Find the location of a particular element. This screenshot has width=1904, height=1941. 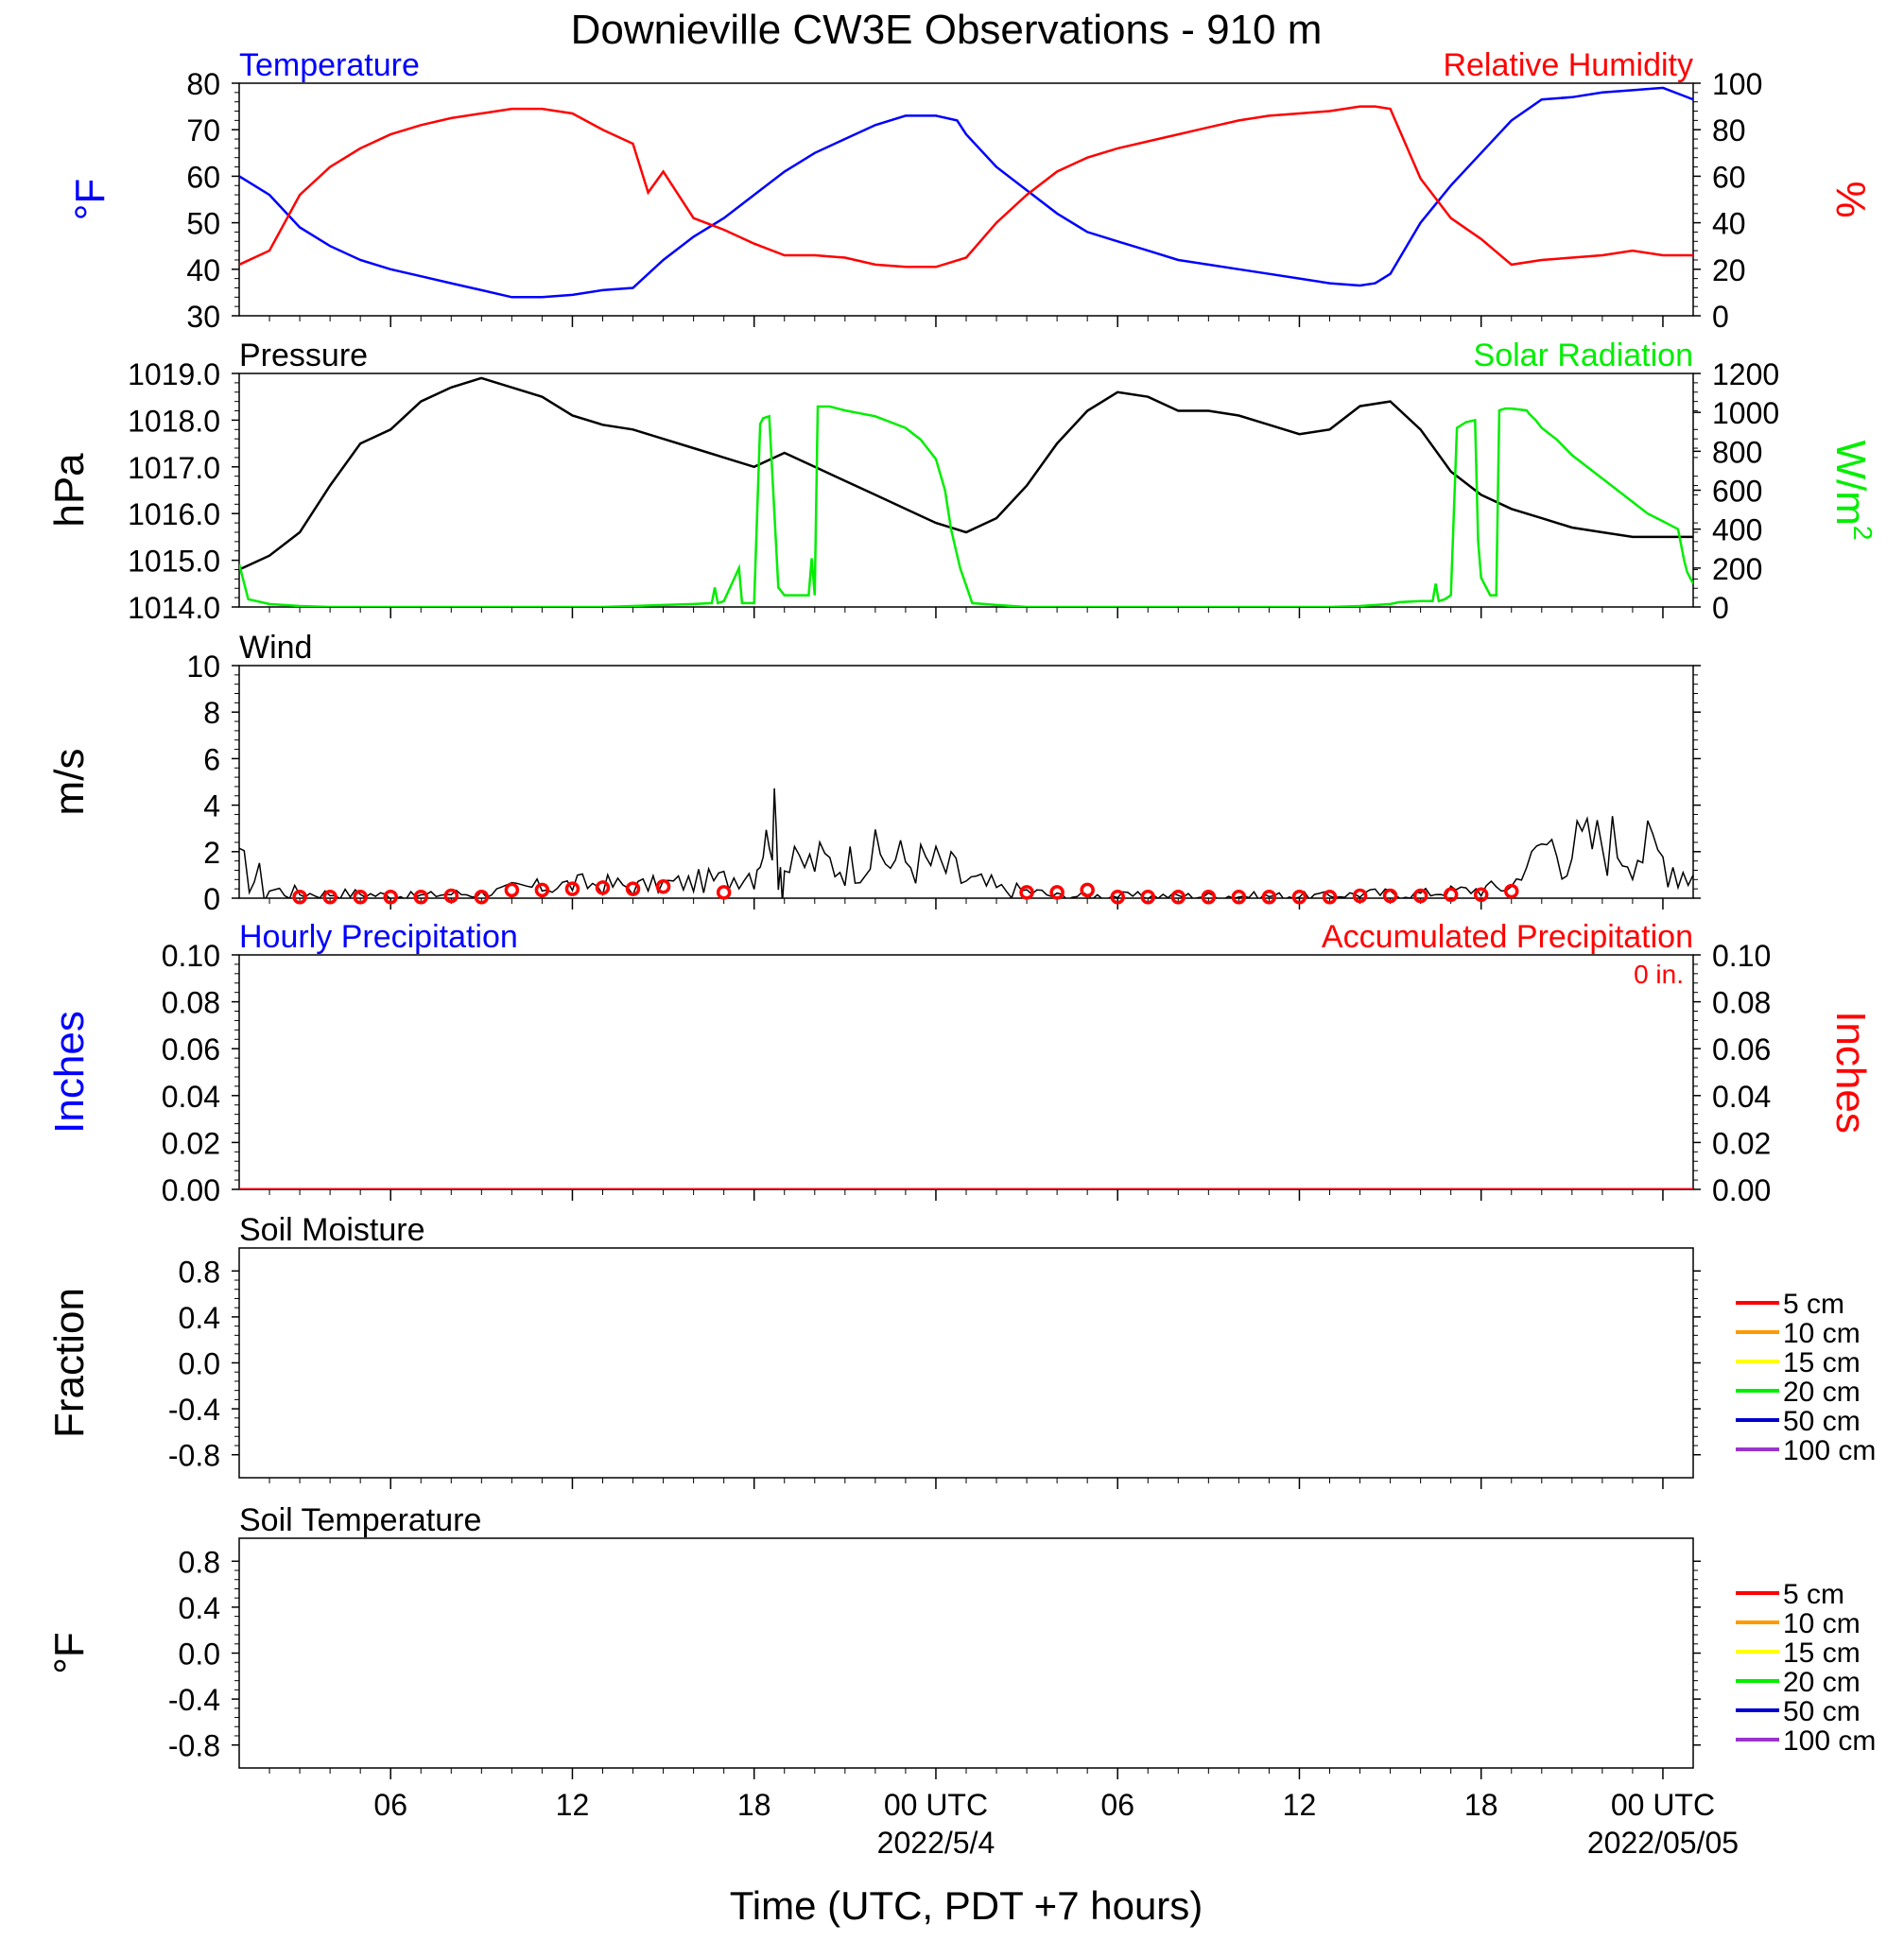

y-tick-label: -0.4 is located at coordinates (194, 1410).